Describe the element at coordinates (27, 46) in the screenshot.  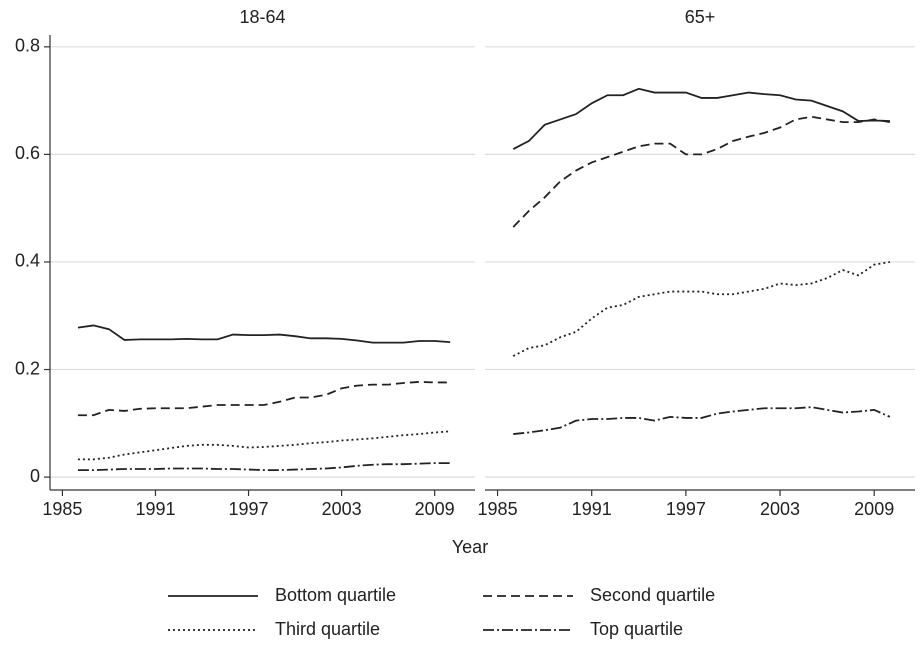
I see `y-tick-label: 0.8` at that location.